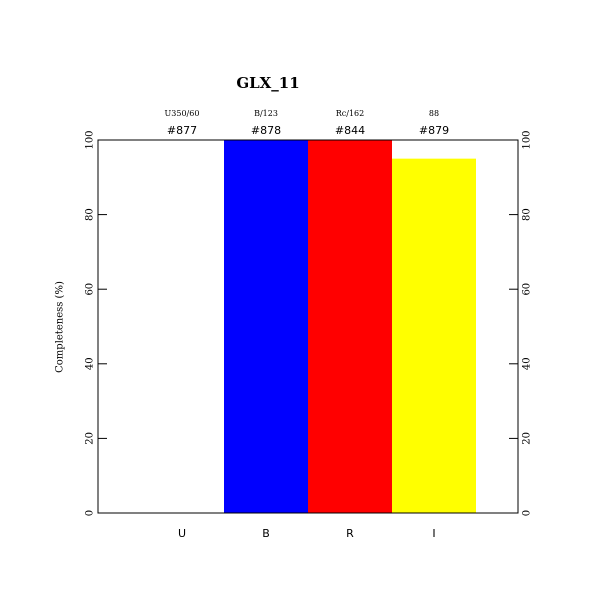 The height and width of the screenshot is (611, 611). I want to click on y-tick-label-right: 20, so click(527, 438).